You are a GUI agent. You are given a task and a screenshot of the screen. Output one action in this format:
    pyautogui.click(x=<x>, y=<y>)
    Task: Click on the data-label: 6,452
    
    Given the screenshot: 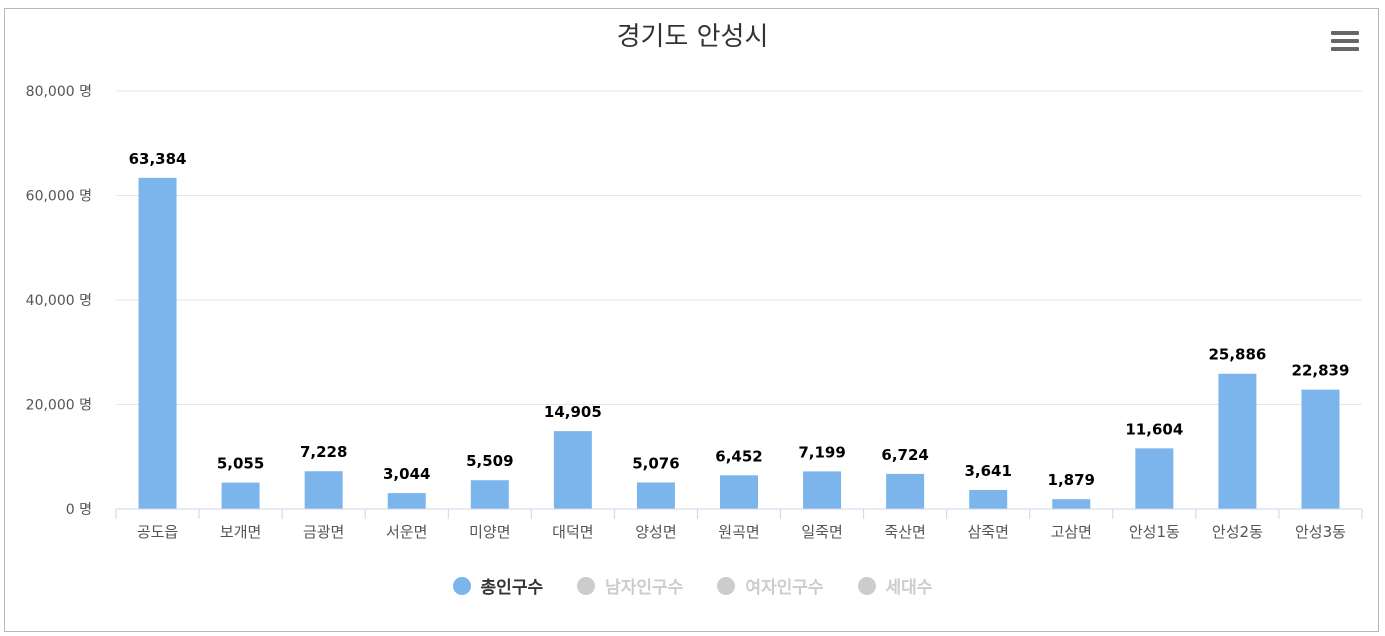 What is the action you would take?
    pyautogui.click(x=738, y=456)
    